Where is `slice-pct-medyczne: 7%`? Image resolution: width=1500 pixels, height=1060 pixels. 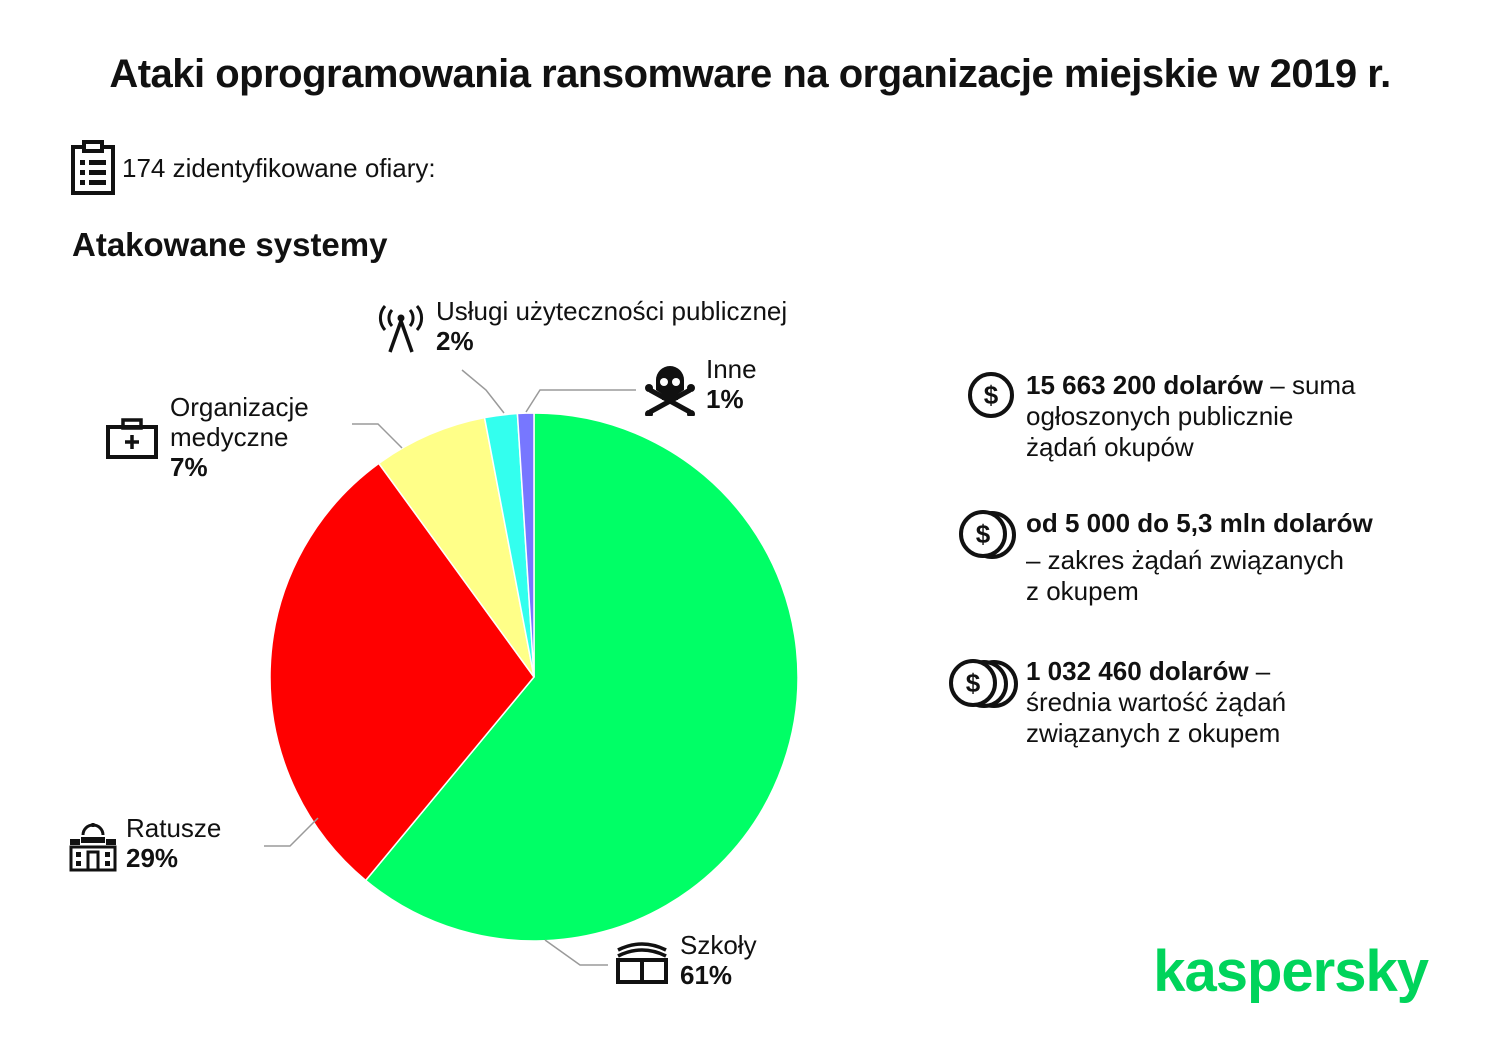
slice-pct-medyczne: 7% is located at coordinates (189, 467).